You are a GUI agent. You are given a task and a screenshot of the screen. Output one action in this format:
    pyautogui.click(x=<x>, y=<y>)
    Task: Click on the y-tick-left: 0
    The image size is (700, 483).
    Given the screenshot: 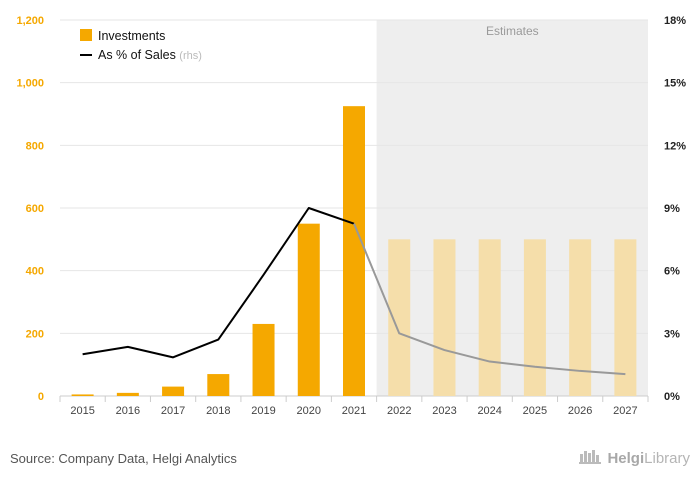 What is the action you would take?
    pyautogui.click(x=41, y=397)
    